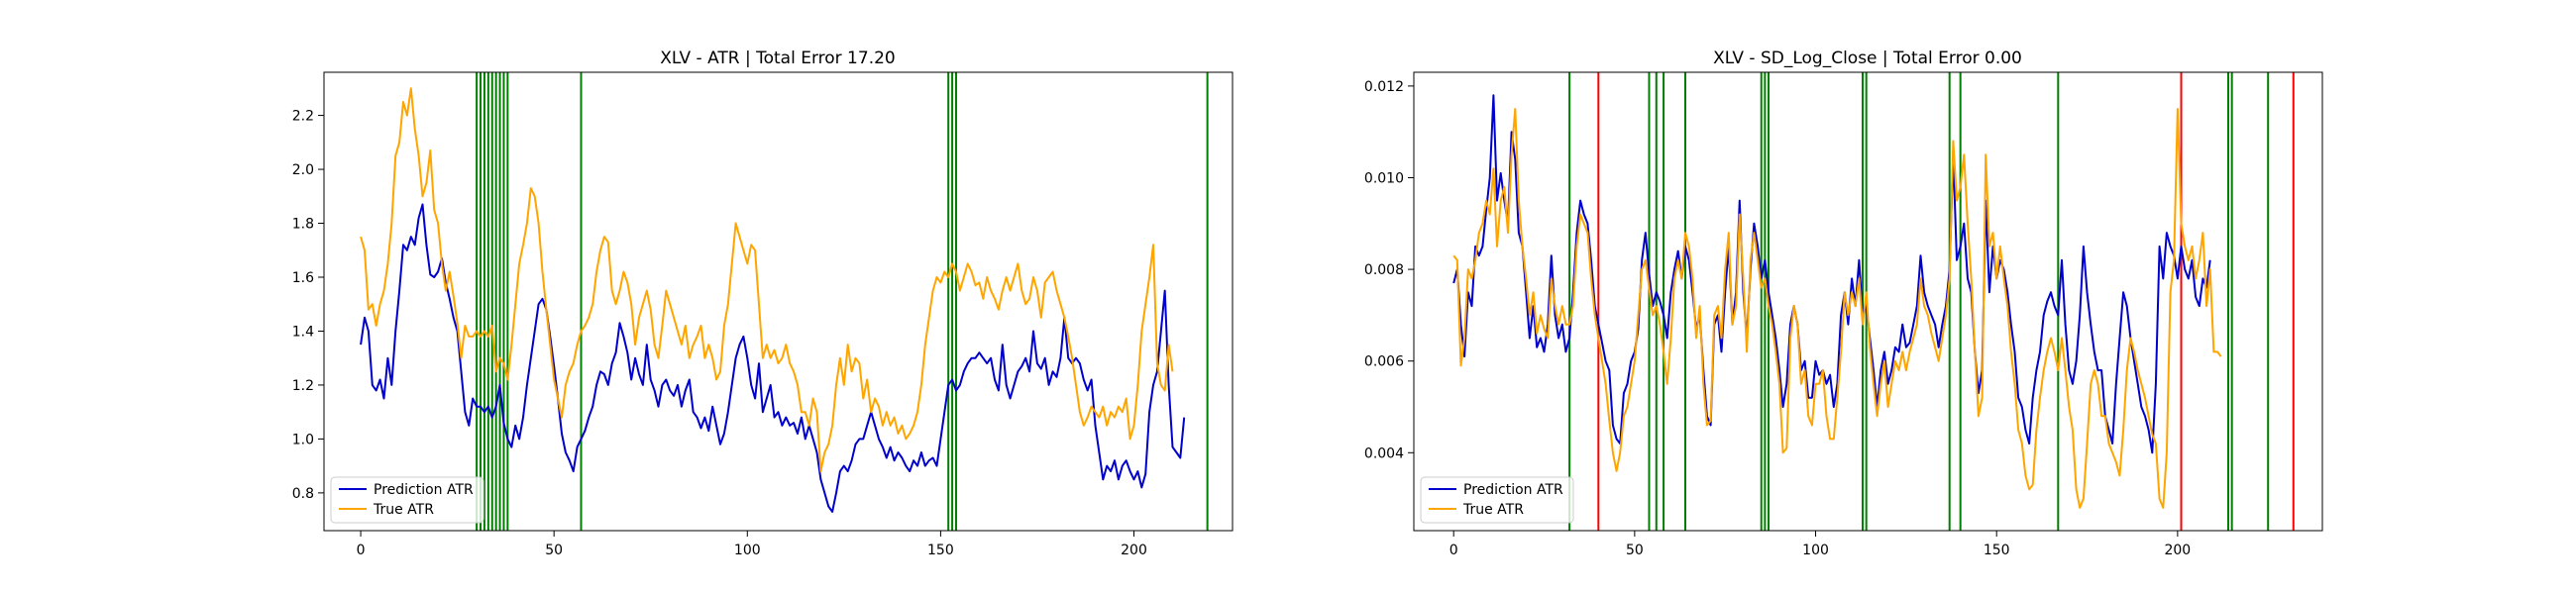 Image resolution: width=2576 pixels, height=594 pixels. Describe the element at coordinates (303, 225) in the screenshot. I see `y-tick-label: 1.8` at that location.